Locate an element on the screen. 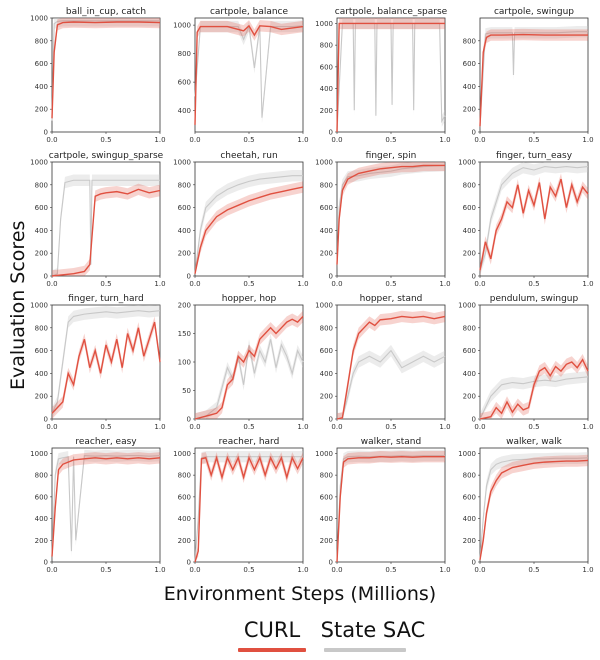 This screenshot has width=600, height=660. panel-title: hopper, stand is located at coordinates (391, 299).